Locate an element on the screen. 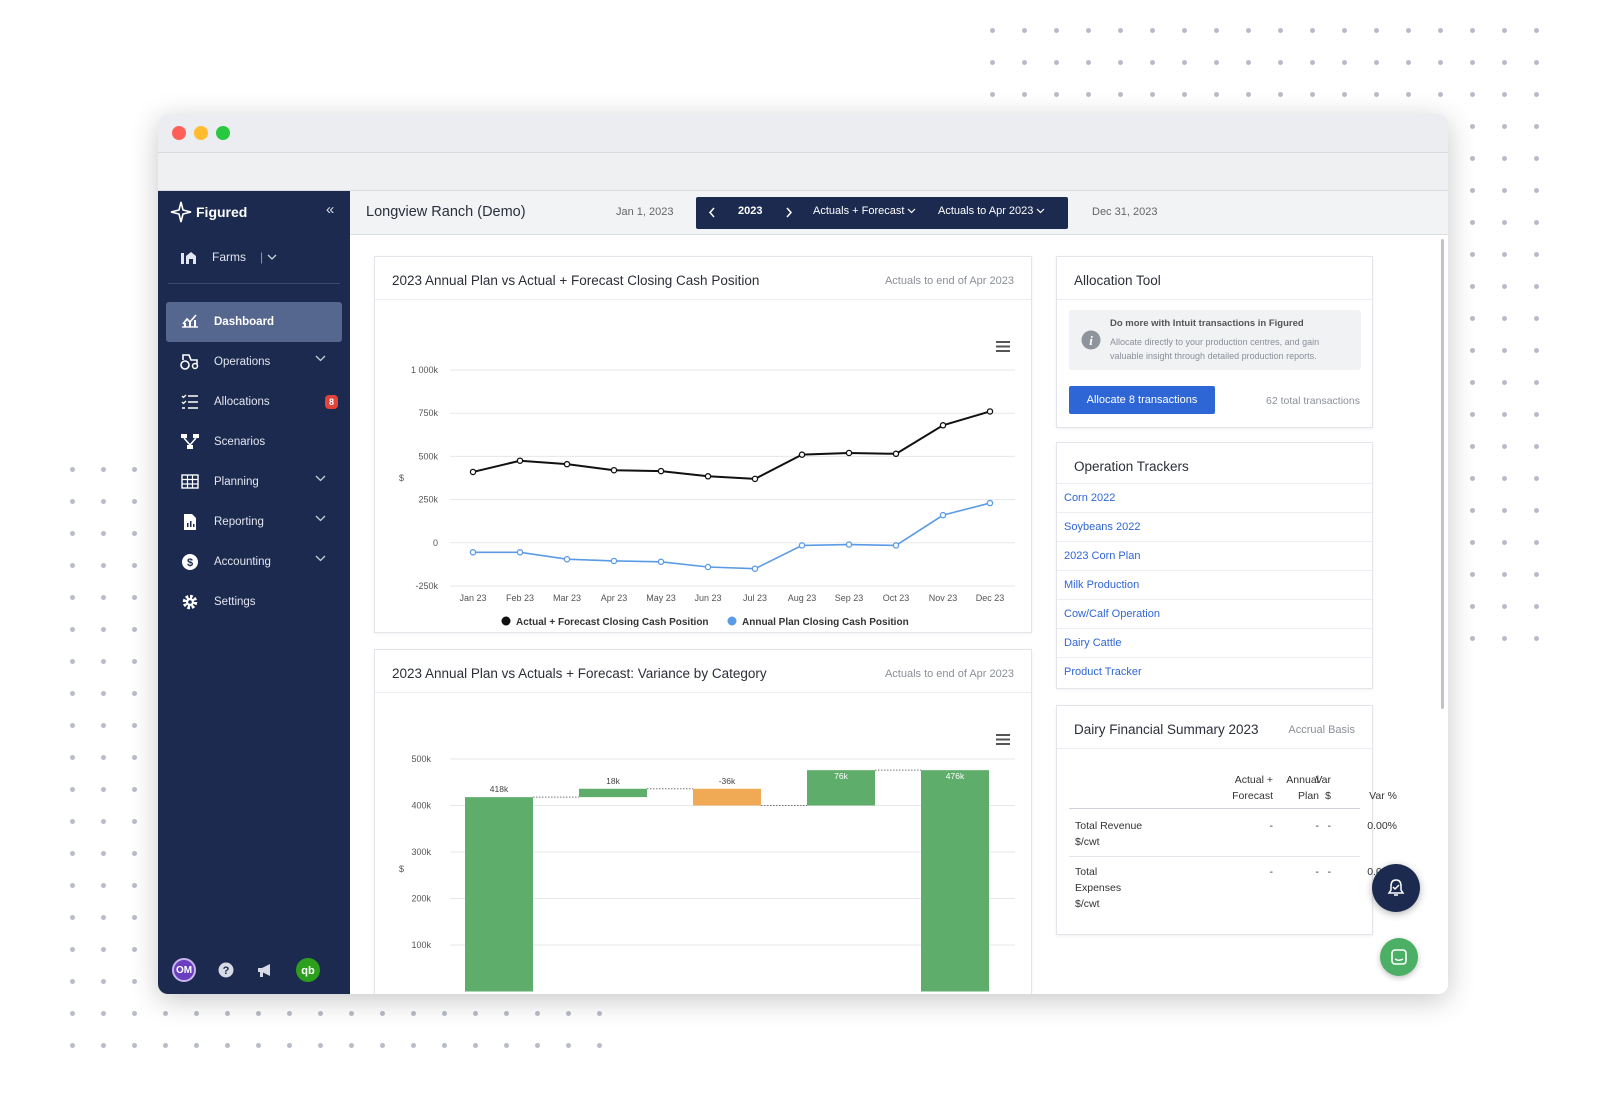  chat-icon is located at coordinates (1399, 957).